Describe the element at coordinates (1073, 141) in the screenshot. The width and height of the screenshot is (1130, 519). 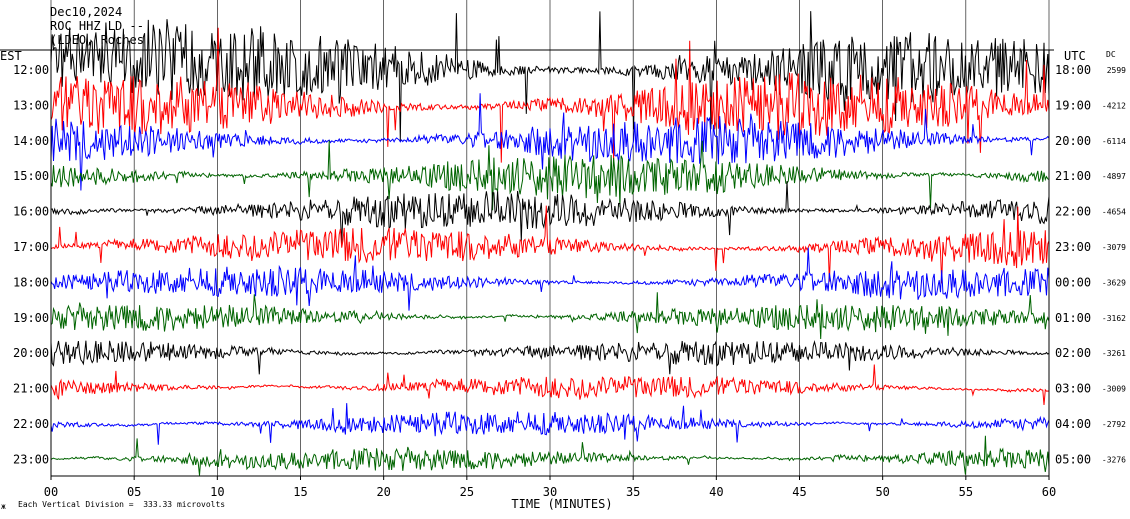
I see `right-hour-label: 20:00` at that location.